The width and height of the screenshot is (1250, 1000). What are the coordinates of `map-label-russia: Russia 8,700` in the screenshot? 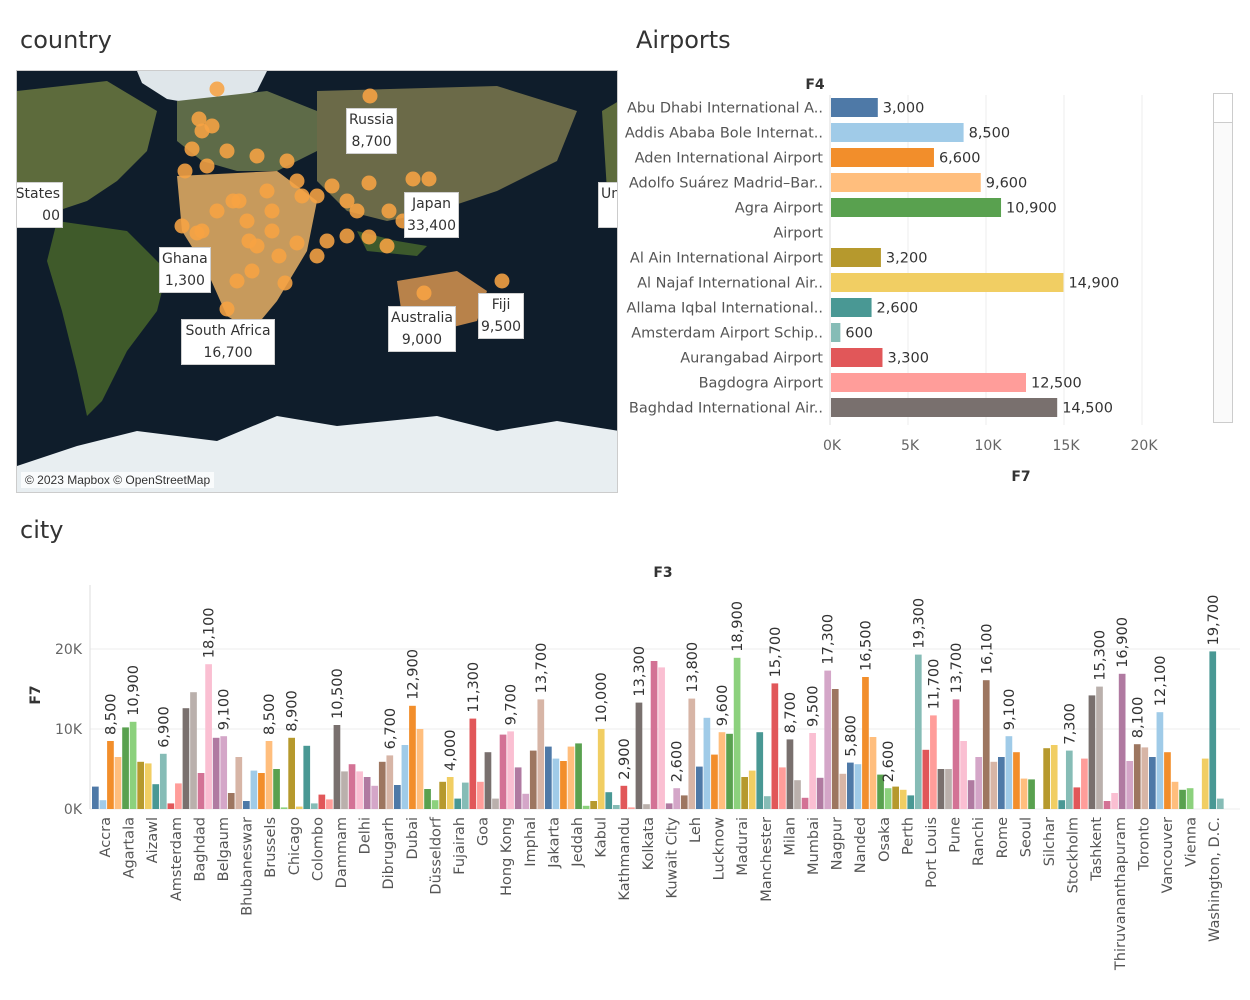 It's located at (372, 131).